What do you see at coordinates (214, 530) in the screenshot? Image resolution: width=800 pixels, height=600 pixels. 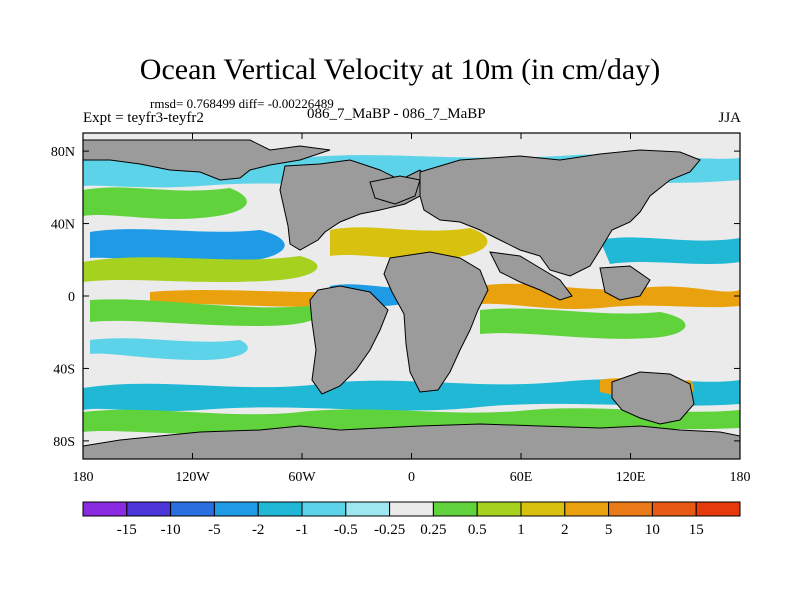 I see `colorbar-label: -5` at bounding box center [214, 530].